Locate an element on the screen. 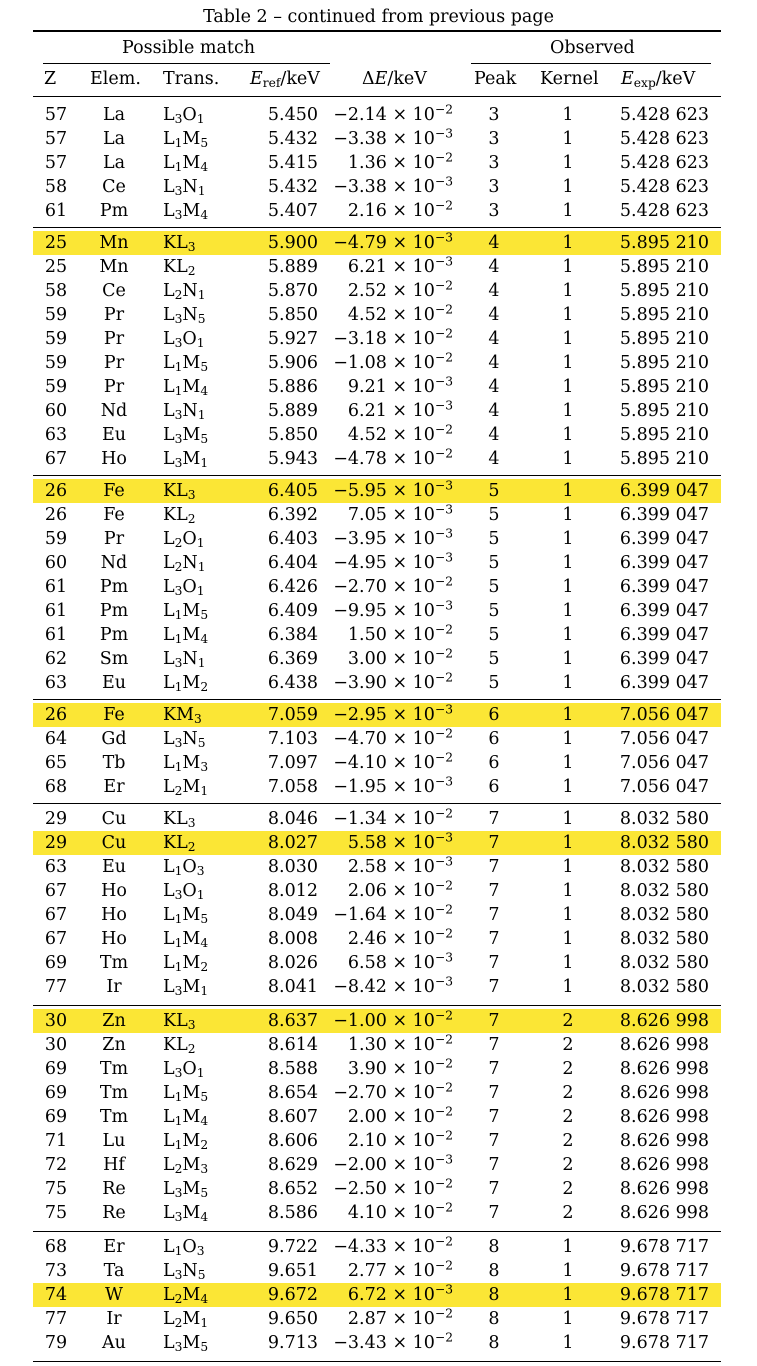 Image resolution: width=757 pixels, height=1366 pixels. transition-subshell-2: 1 is located at coordinates (201, 567).